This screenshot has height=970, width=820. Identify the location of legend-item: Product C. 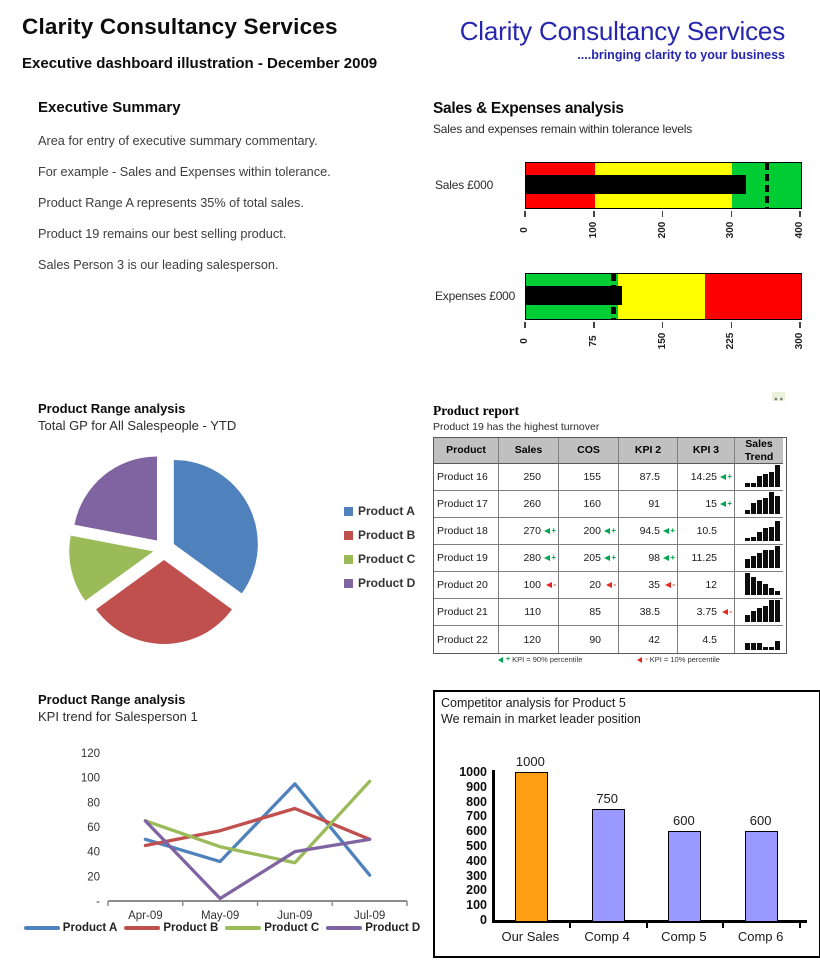
(379, 559).